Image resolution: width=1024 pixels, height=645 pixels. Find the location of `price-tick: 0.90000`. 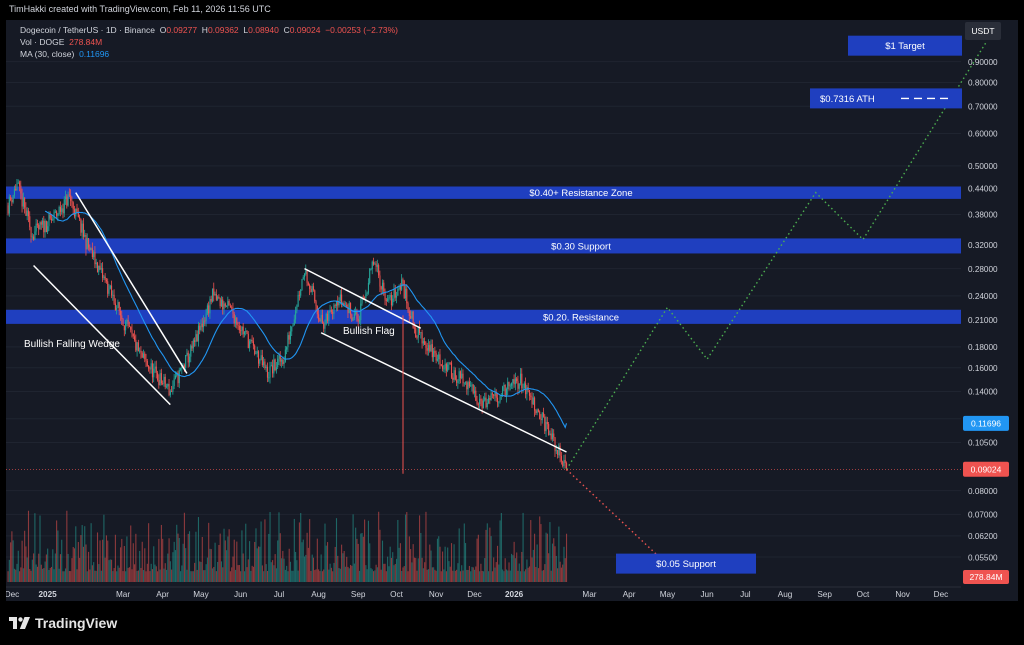

price-tick: 0.90000 is located at coordinates (983, 62).